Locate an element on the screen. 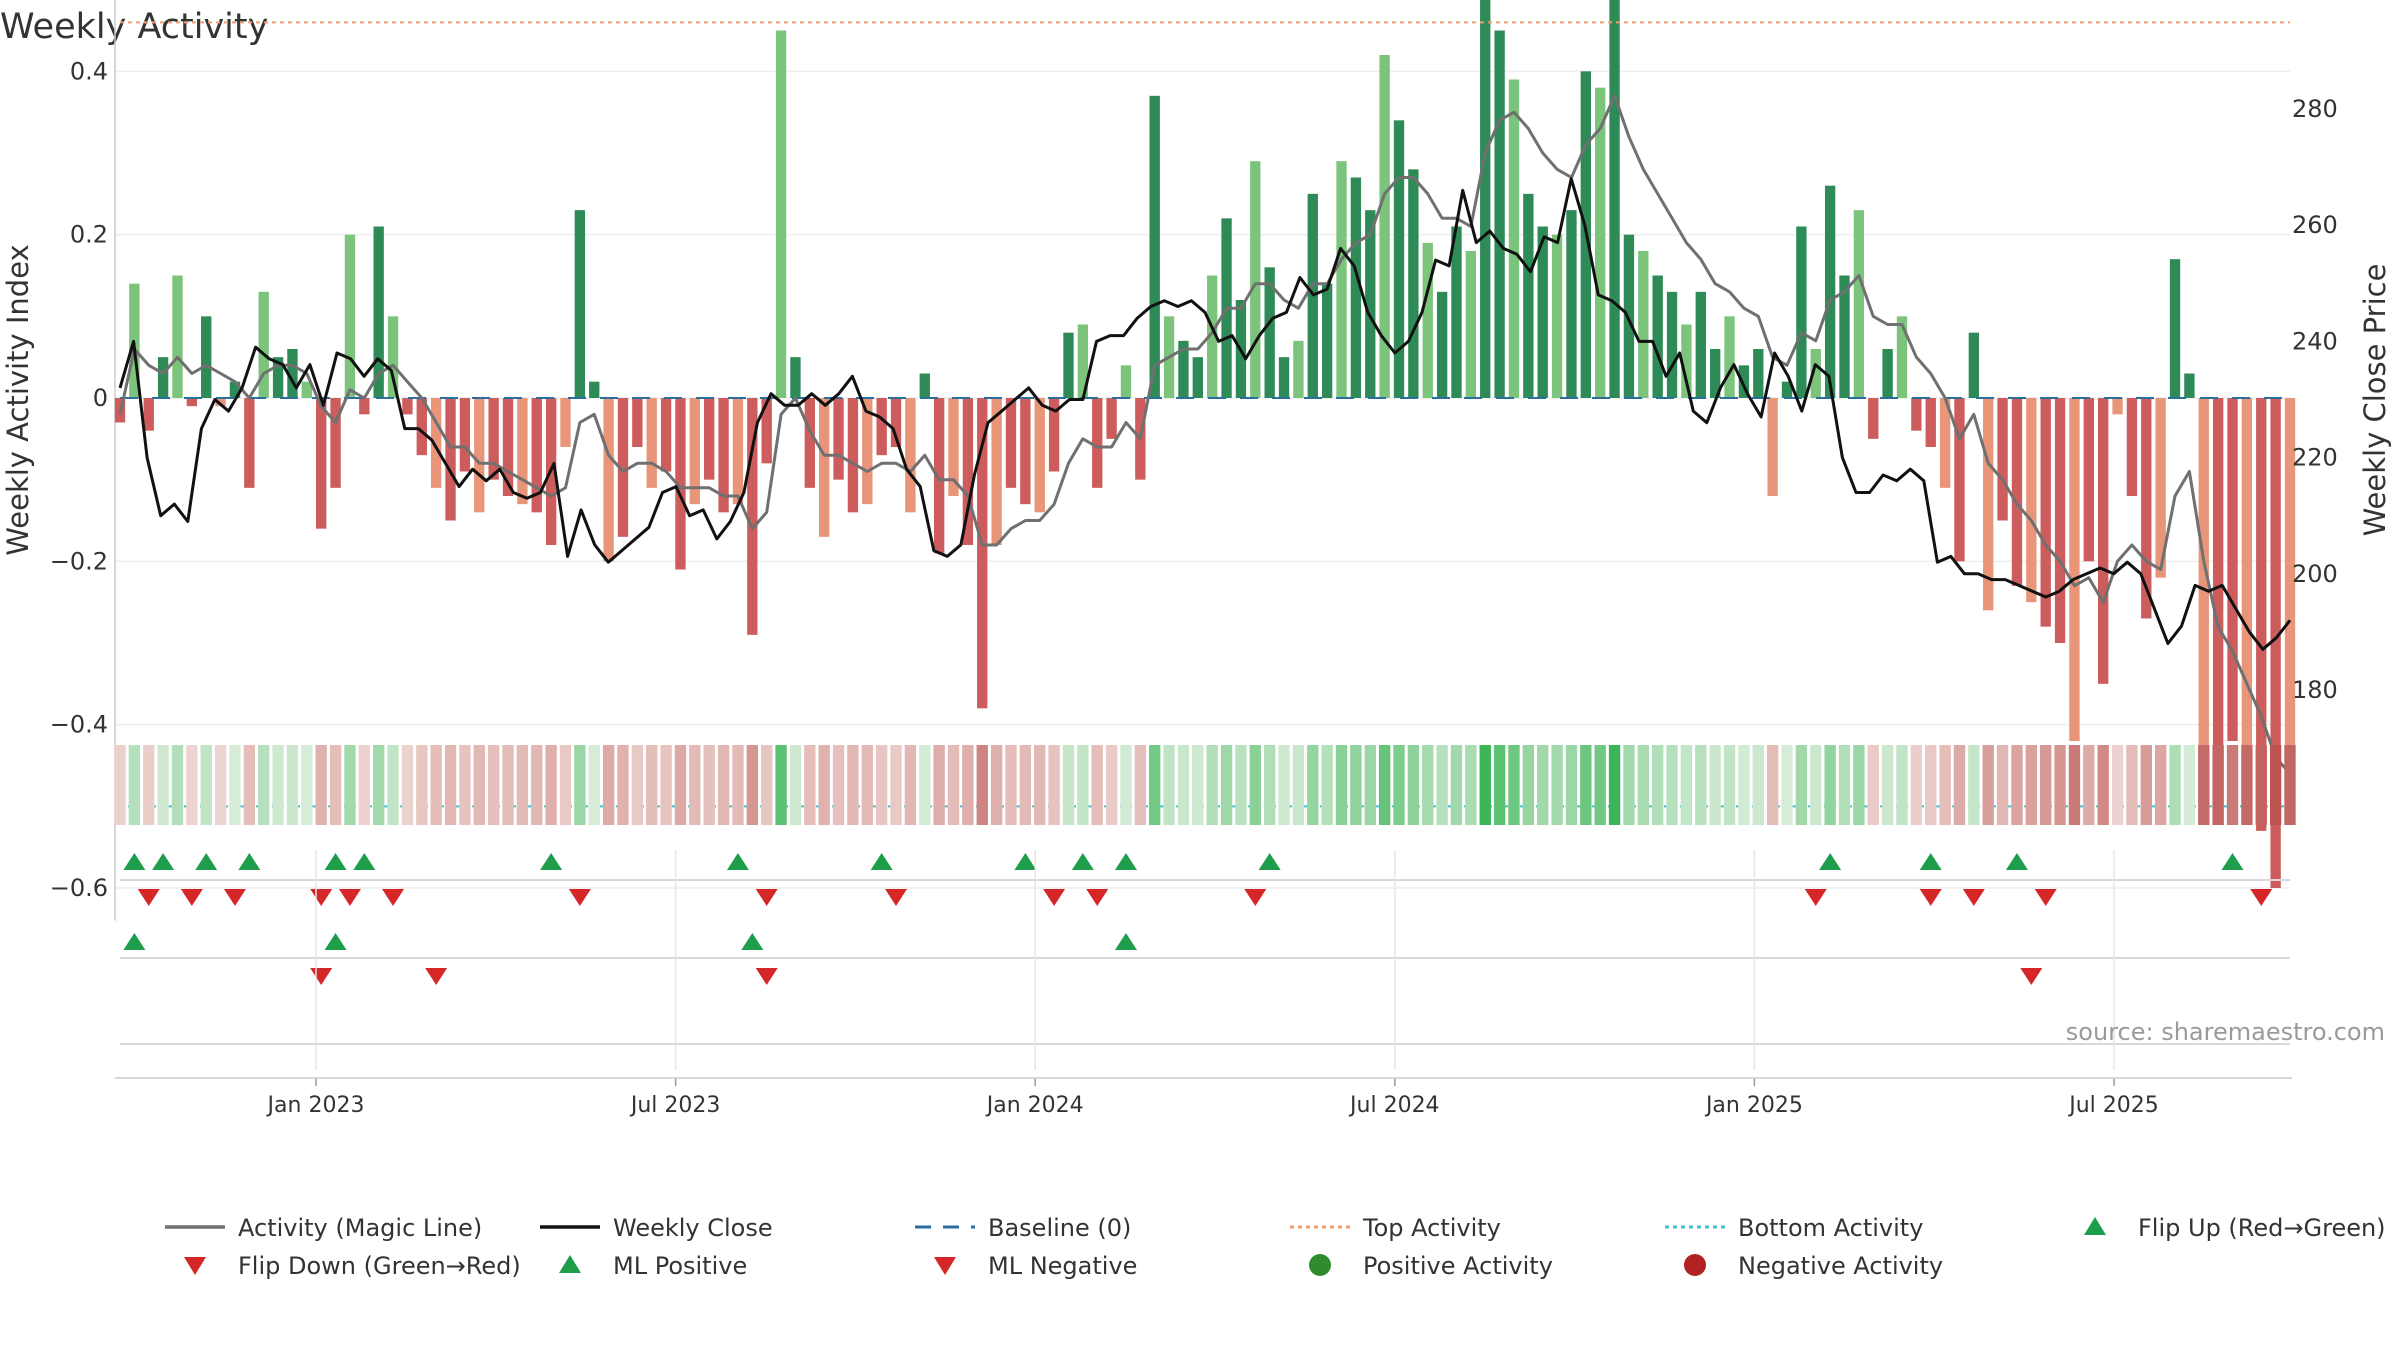 Image resolution: width=2400 pixels, height=1350 pixels. legend-item: ML Positive is located at coordinates (653, 1266).